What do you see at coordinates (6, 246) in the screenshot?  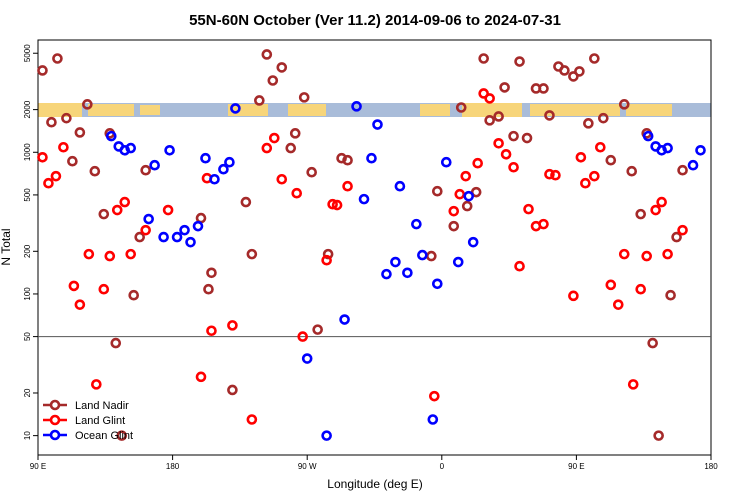 I see `y-axis-label: N Total` at bounding box center [6, 246].